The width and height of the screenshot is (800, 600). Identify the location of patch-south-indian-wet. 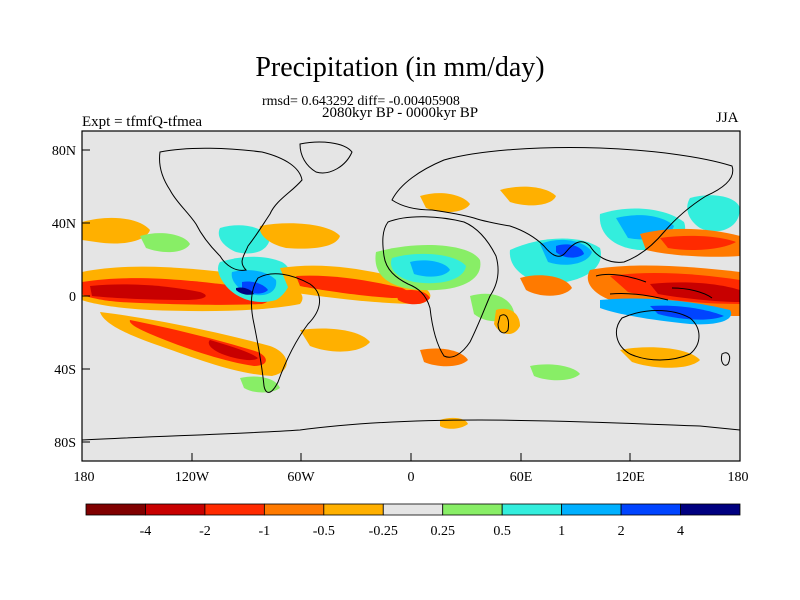
(555, 372).